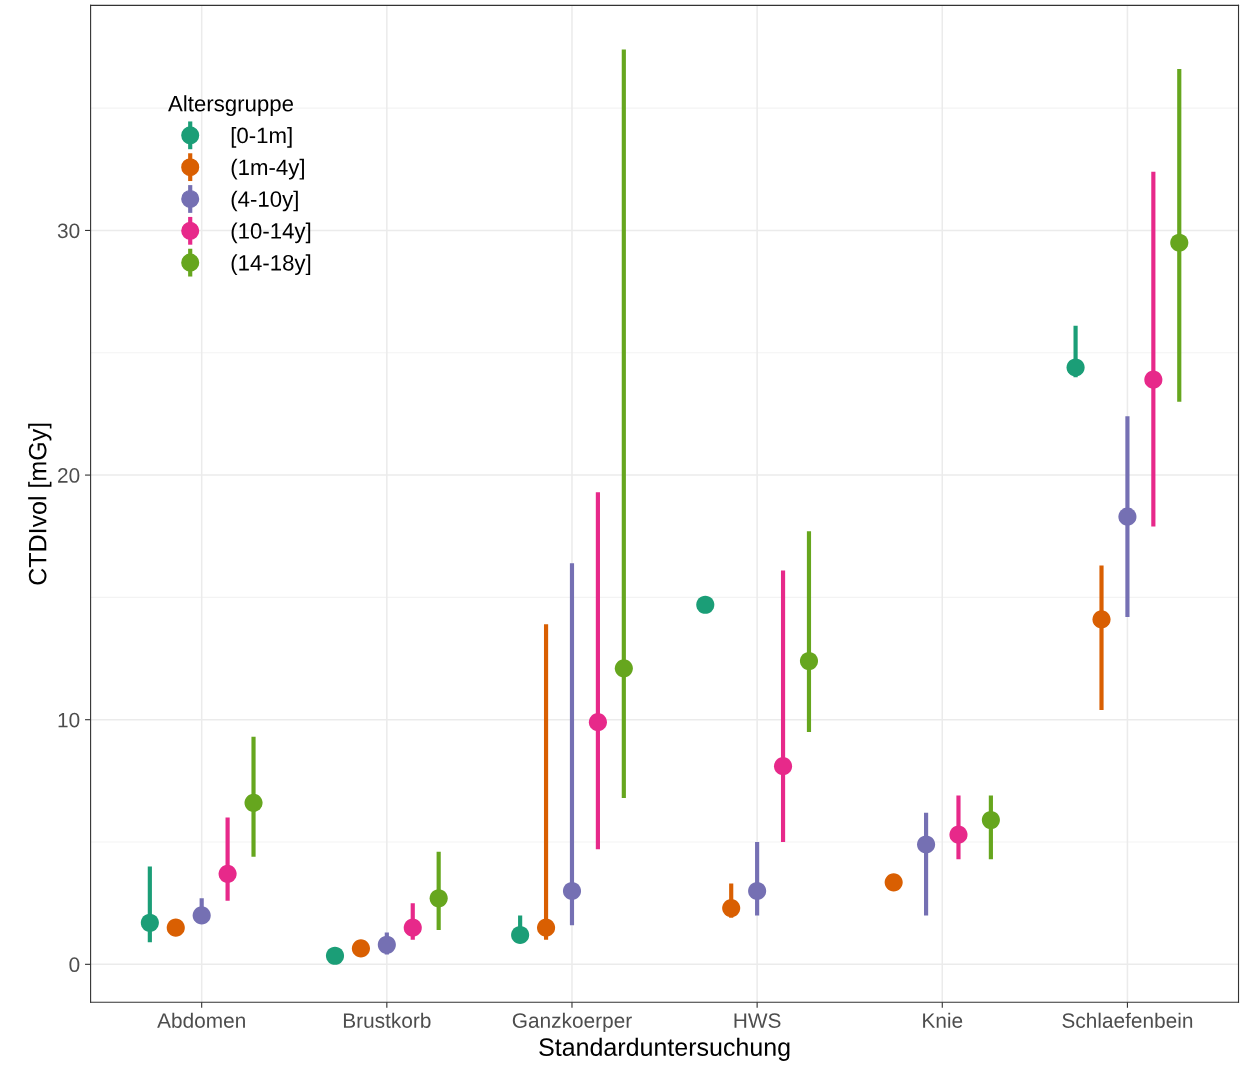 The width and height of the screenshot is (1241, 1080). Describe the element at coordinates (201, 1020) in the screenshot. I see `x-tick-label: Abdomen` at that location.